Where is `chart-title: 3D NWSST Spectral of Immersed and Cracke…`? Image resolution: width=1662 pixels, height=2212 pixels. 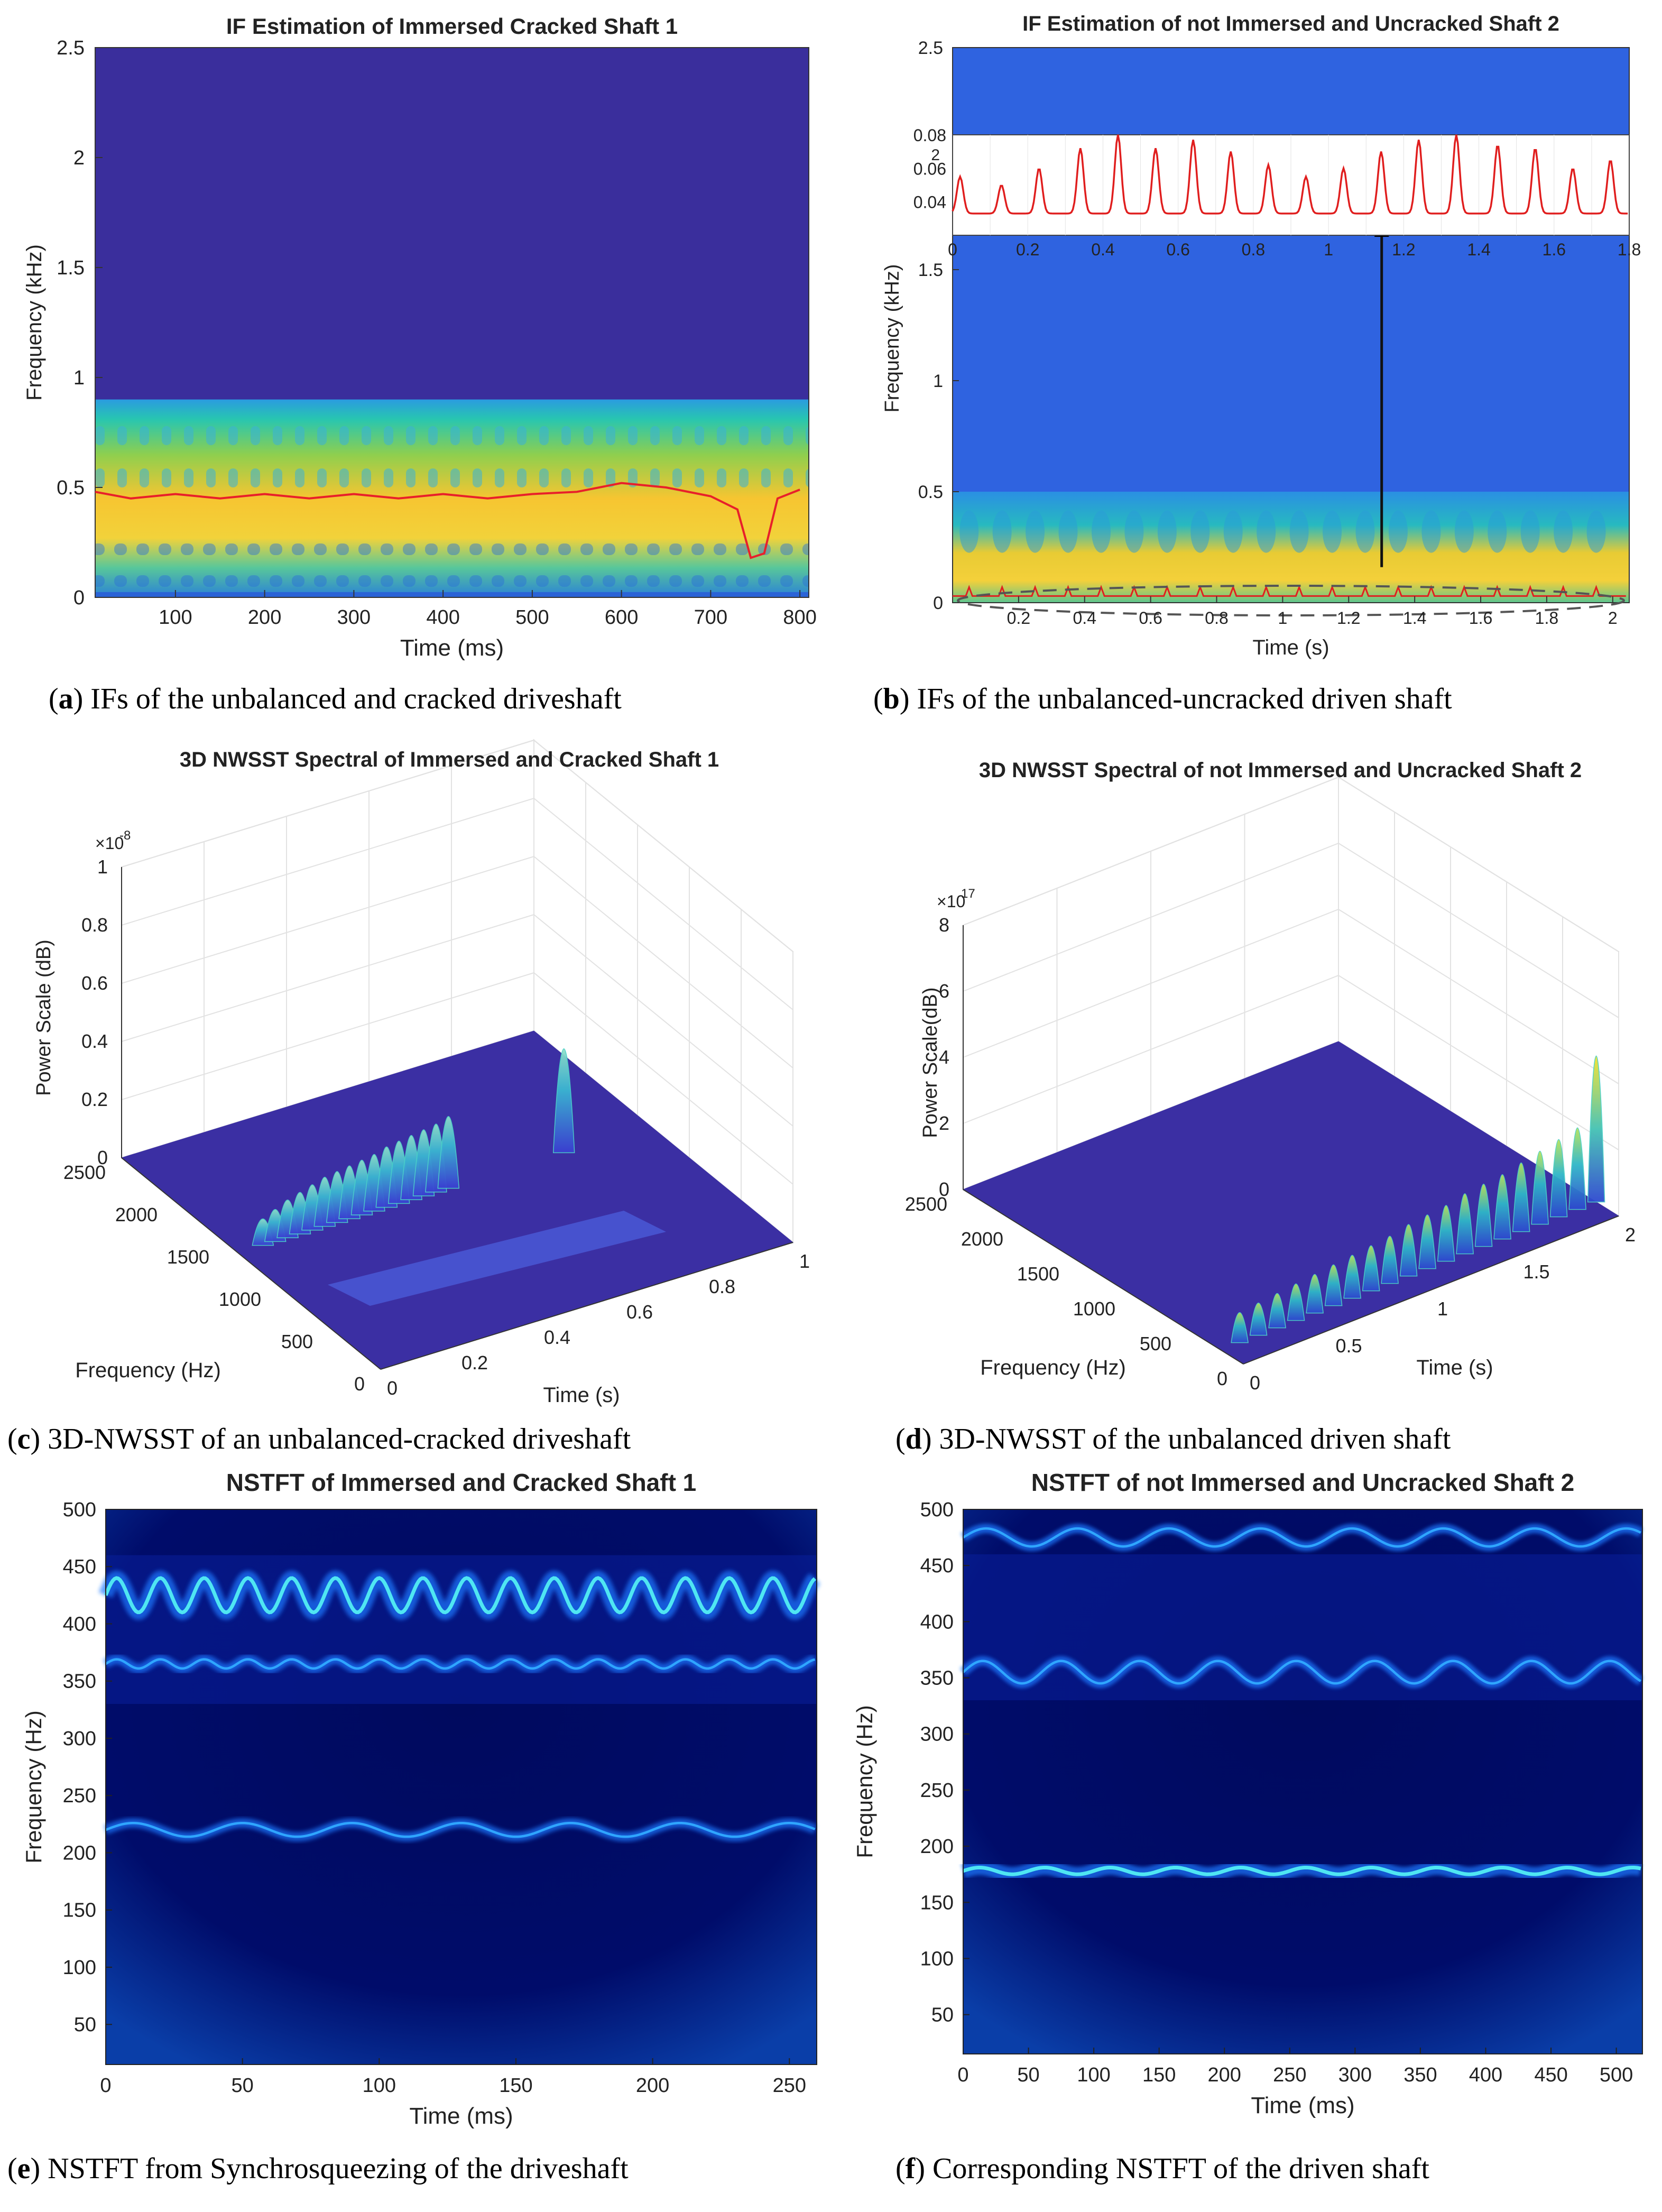
chart-title: 3D NWSST Spectral of Immersed and Cracke… is located at coordinates (449, 759).